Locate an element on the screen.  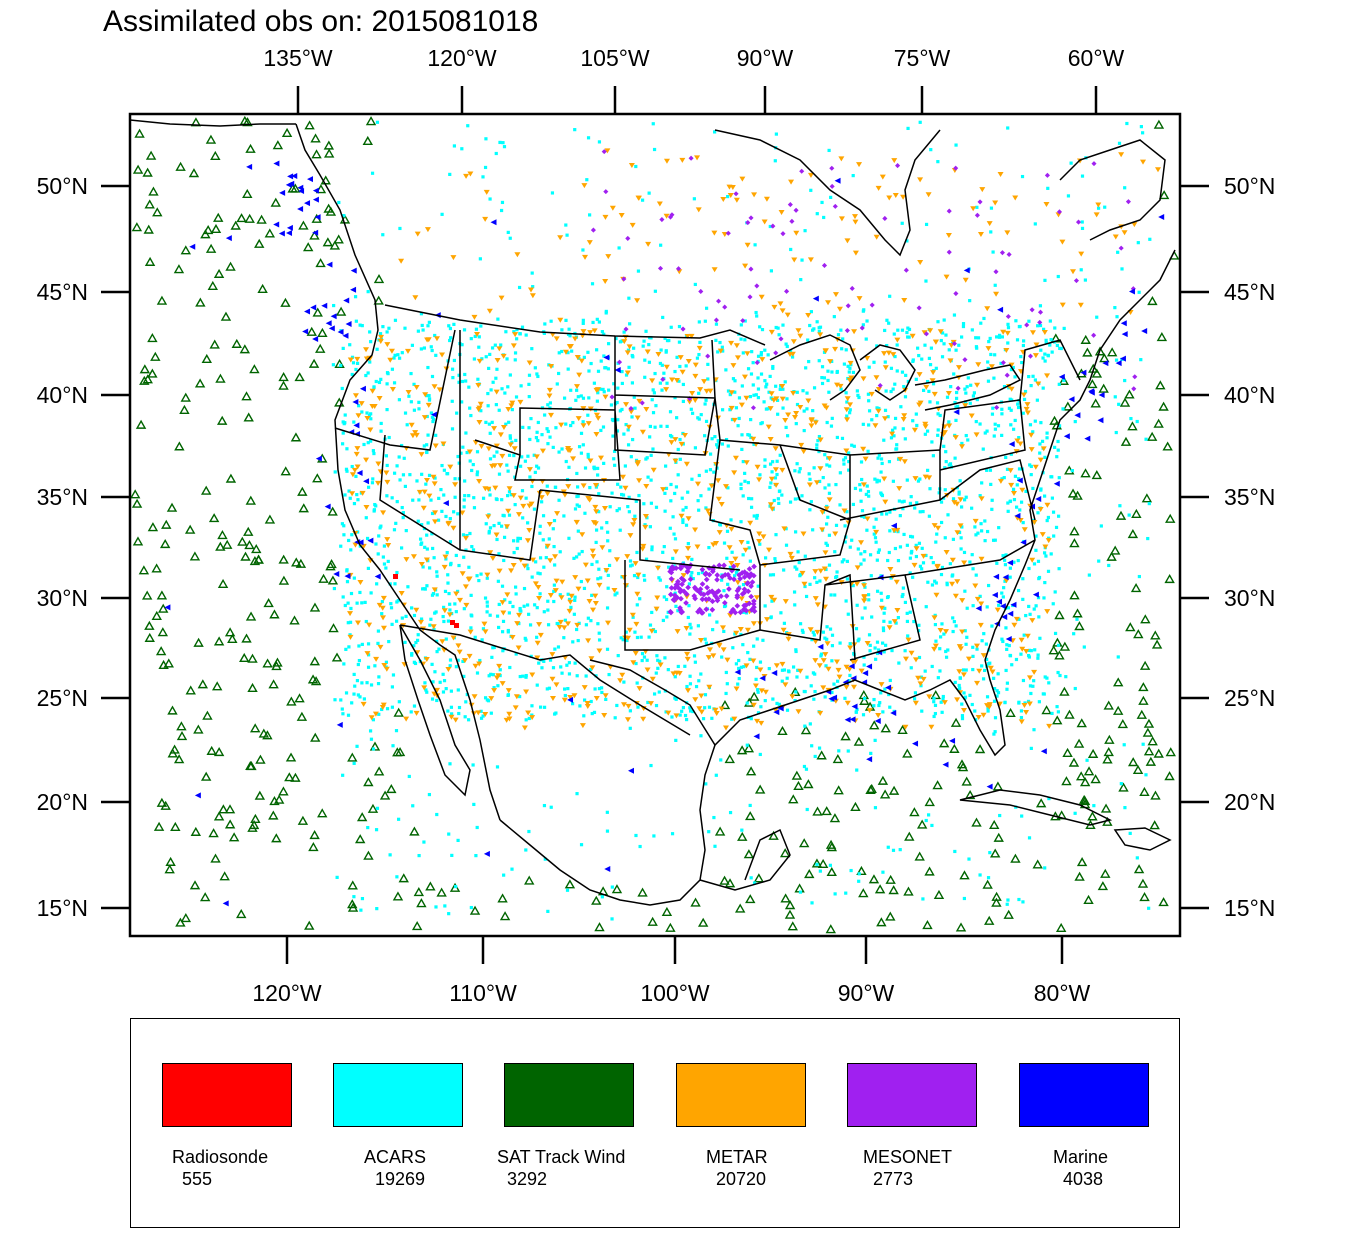
mesonet-marker is located at coordinates (712, 609).